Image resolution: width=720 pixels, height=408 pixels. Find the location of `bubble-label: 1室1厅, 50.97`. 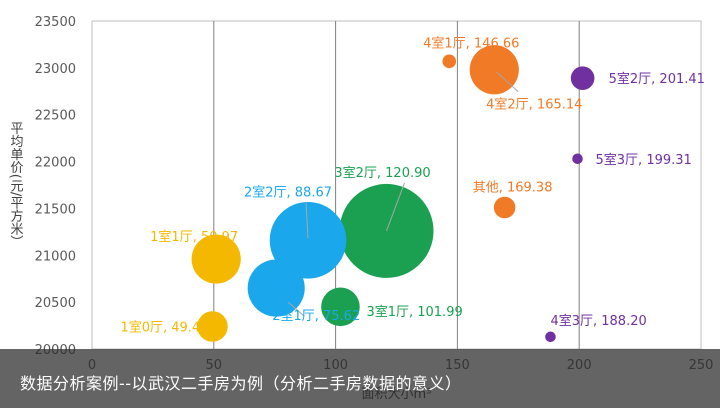

bubble-label: 1室1厅, 50.97 is located at coordinates (194, 237).